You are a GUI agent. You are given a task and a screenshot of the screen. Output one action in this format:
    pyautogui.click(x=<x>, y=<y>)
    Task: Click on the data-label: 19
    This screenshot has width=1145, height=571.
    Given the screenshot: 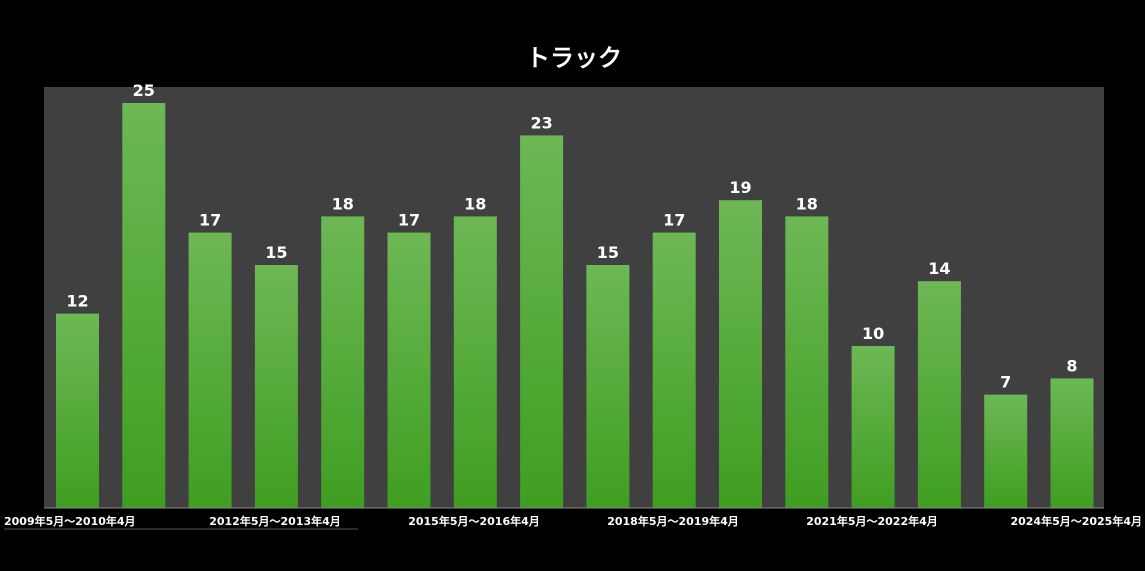 What is the action you would take?
    pyautogui.click(x=740, y=187)
    